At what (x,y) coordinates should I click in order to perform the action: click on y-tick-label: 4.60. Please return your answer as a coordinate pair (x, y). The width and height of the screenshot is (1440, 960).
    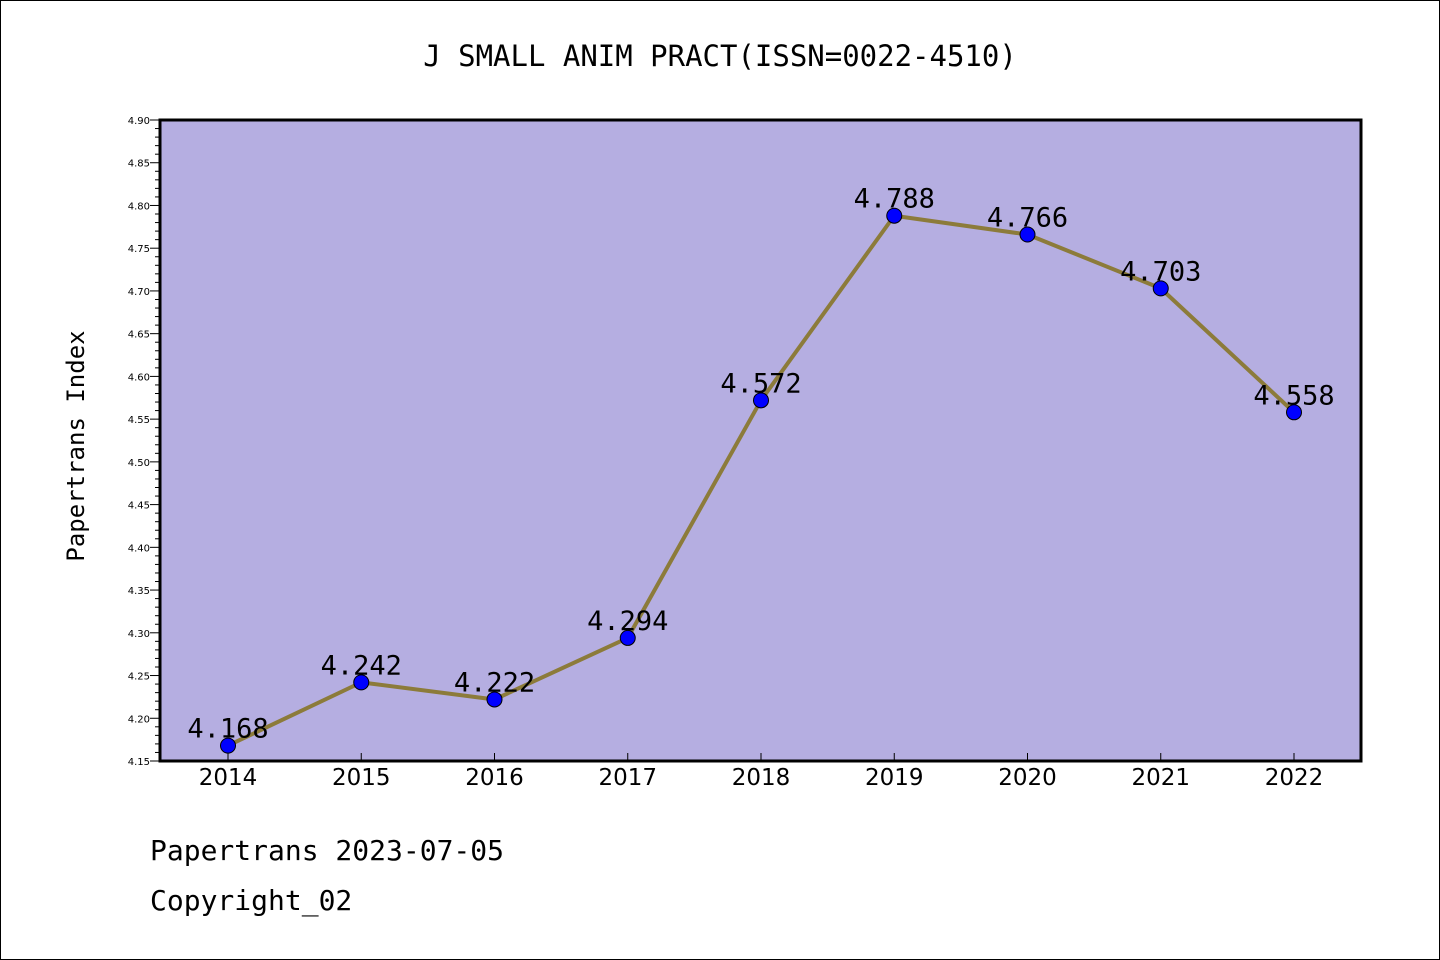
    Looking at the image, I should click on (139, 377).